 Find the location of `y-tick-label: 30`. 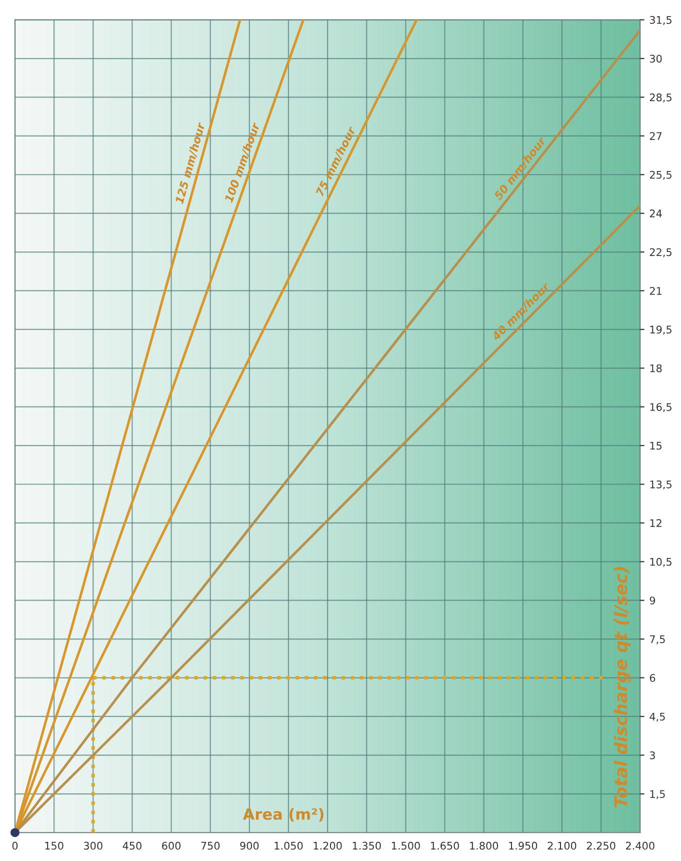

y-tick-label: 30 is located at coordinates (656, 58).